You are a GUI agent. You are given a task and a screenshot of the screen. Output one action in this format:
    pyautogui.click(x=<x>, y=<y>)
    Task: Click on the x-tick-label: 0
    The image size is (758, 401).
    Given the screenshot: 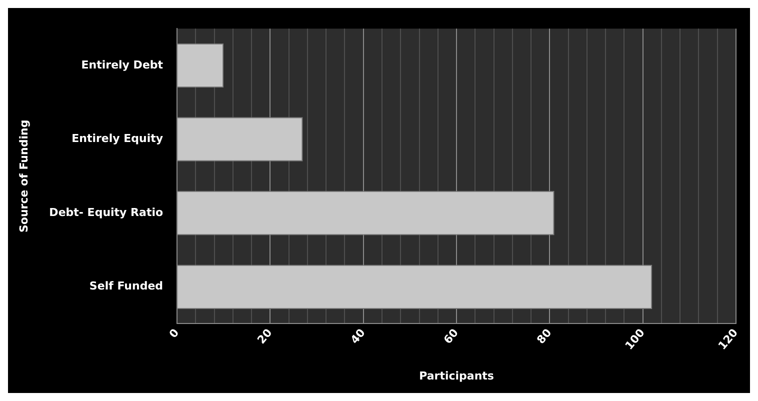 What is the action you would take?
    pyautogui.click(x=174, y=333)
    